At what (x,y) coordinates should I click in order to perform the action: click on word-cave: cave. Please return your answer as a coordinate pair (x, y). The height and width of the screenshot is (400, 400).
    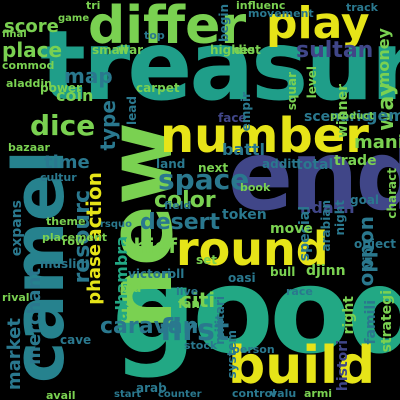
    Looking at the image, I should click on (76, 340).